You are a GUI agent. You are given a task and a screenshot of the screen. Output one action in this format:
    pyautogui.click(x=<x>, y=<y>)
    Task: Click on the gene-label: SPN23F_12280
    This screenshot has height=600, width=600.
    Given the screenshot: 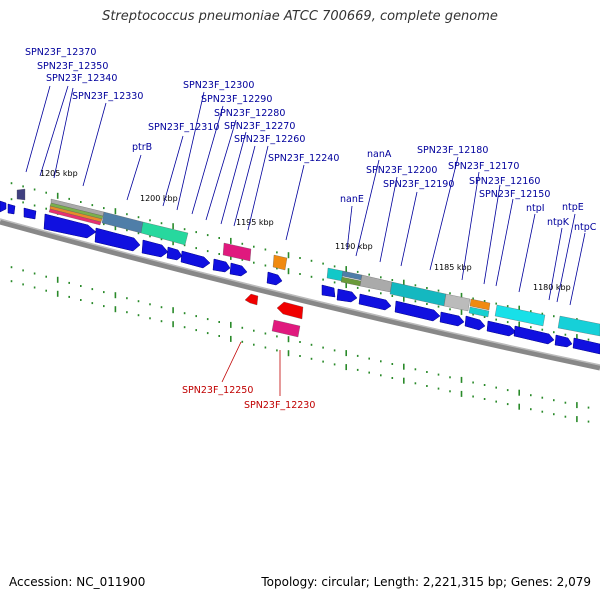 What is the action you would take?
    pyautogui.click(x=249, y=113)
    